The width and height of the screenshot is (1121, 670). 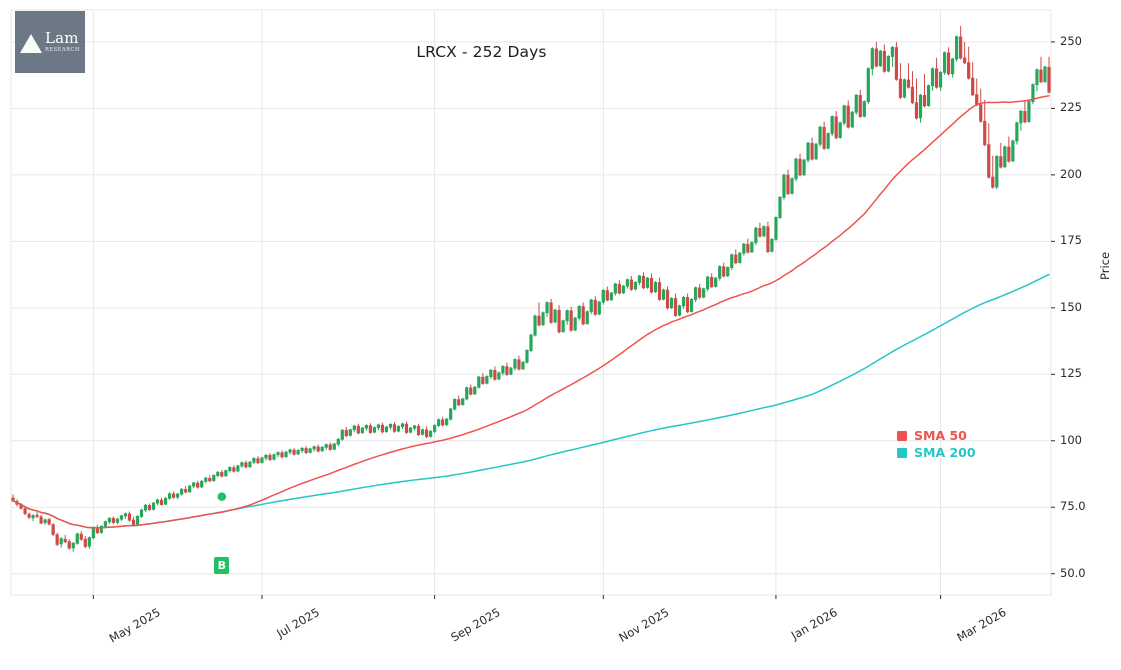 I want to click on y-axis-tick-label: 150, so click(x=1071, y=306).